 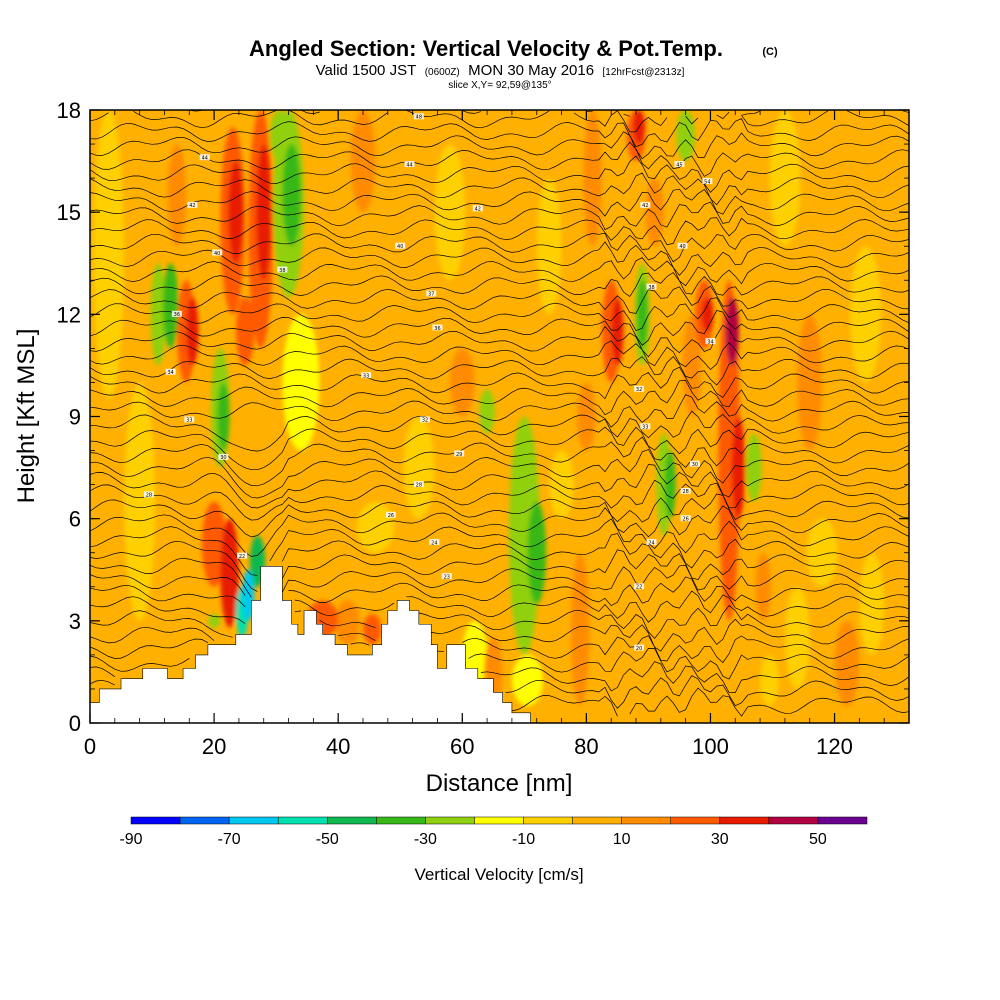 I want to click on isotherm-label: 32, so click(x=425, y=421).